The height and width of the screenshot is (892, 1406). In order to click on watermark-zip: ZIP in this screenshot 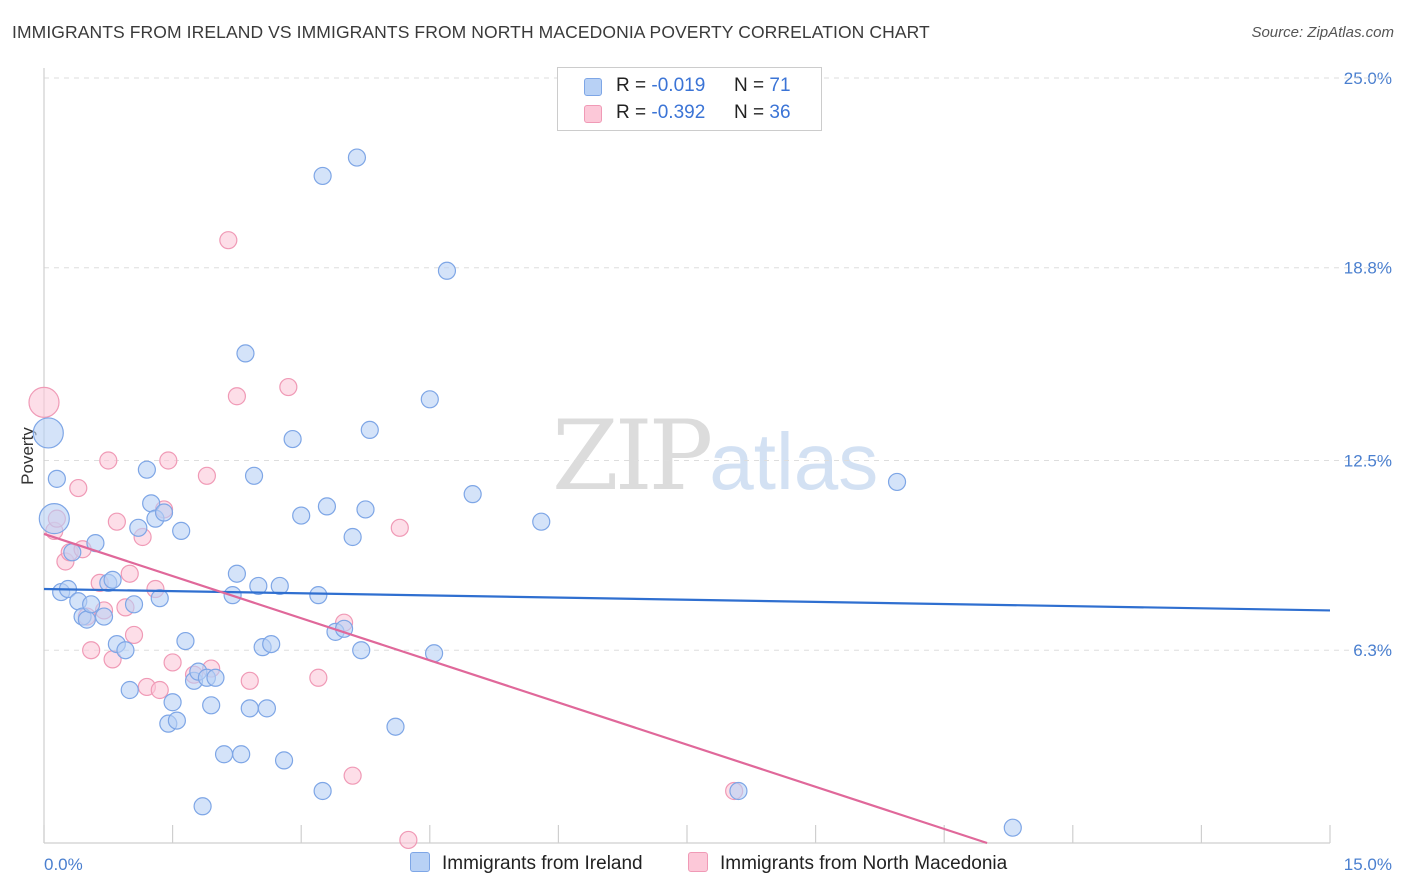, I will do `click(632, 456)`.